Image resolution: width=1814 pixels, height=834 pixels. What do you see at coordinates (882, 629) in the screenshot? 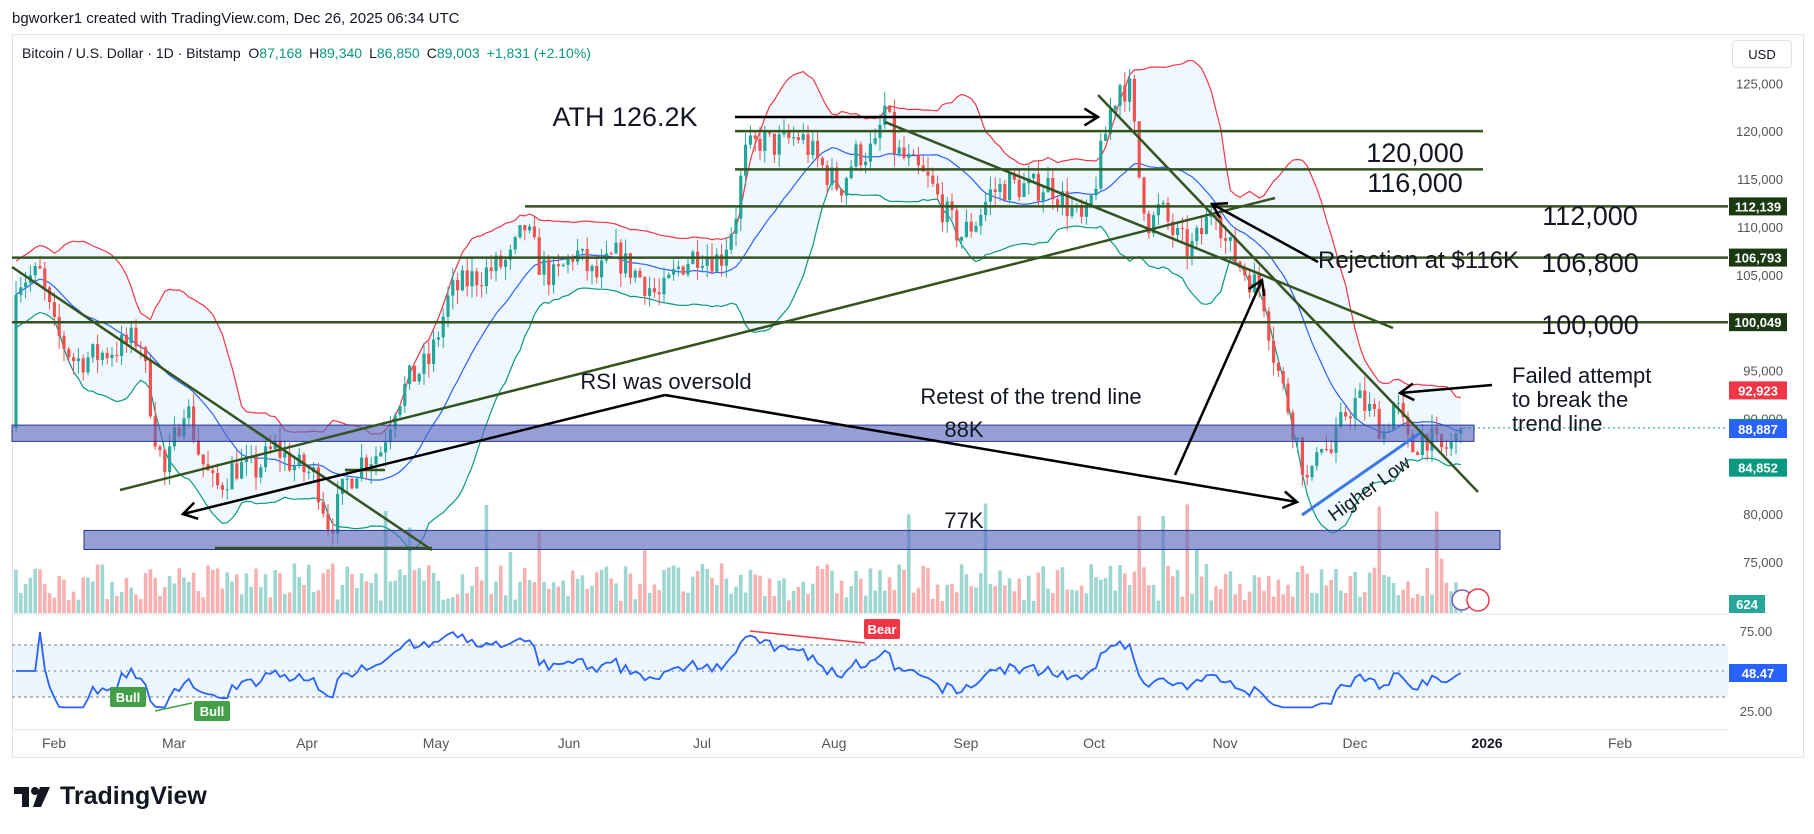
I see `rsi-signal-label: Bear` at bounding box center [882, 629].